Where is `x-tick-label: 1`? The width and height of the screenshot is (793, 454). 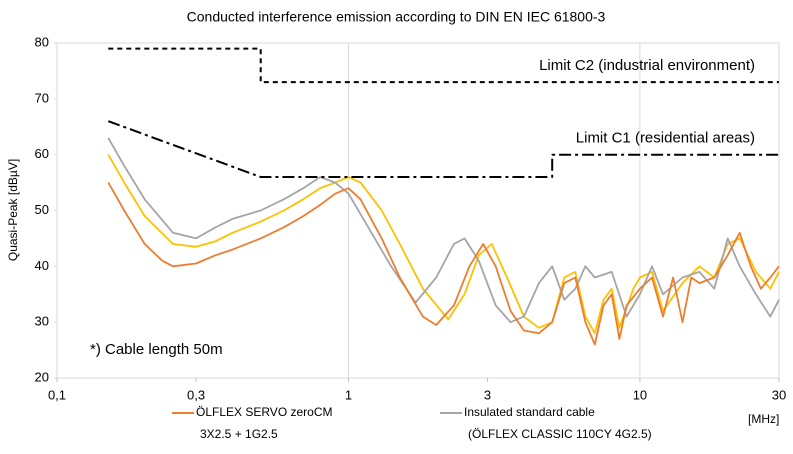
x-tick-label: 1 is located at coordinates (348, 394).